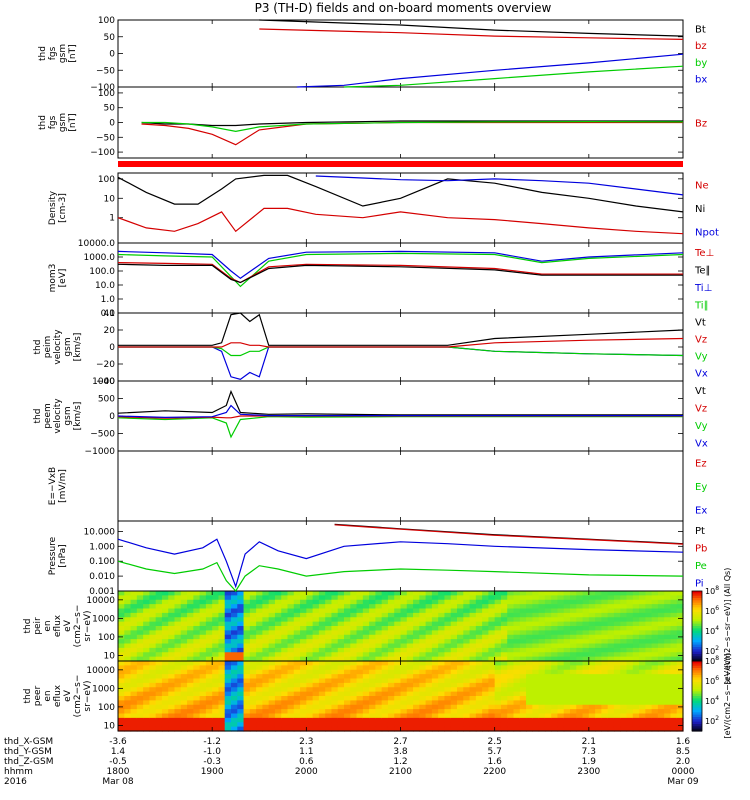 The width and height of the screenshot is (750, 800). Describe the element at coordinates (717, 718) in the screenshot. I see `colorbar-tick-exponent: 2` at that location.